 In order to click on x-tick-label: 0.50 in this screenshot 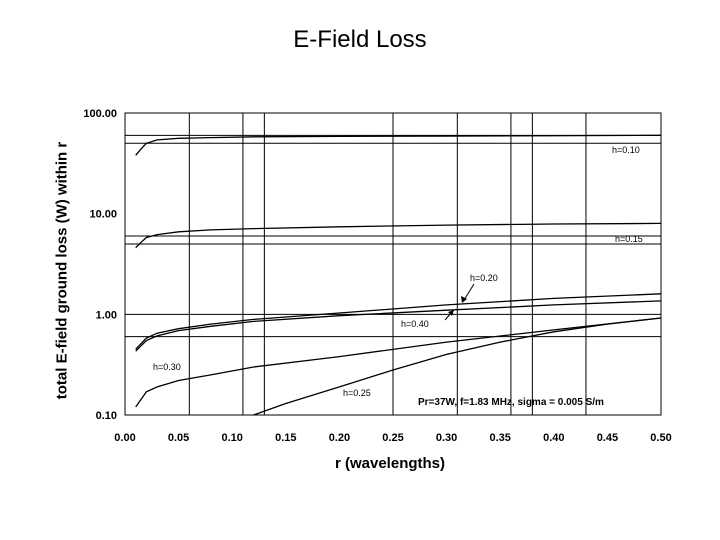, I will do `click(660, 438)`.